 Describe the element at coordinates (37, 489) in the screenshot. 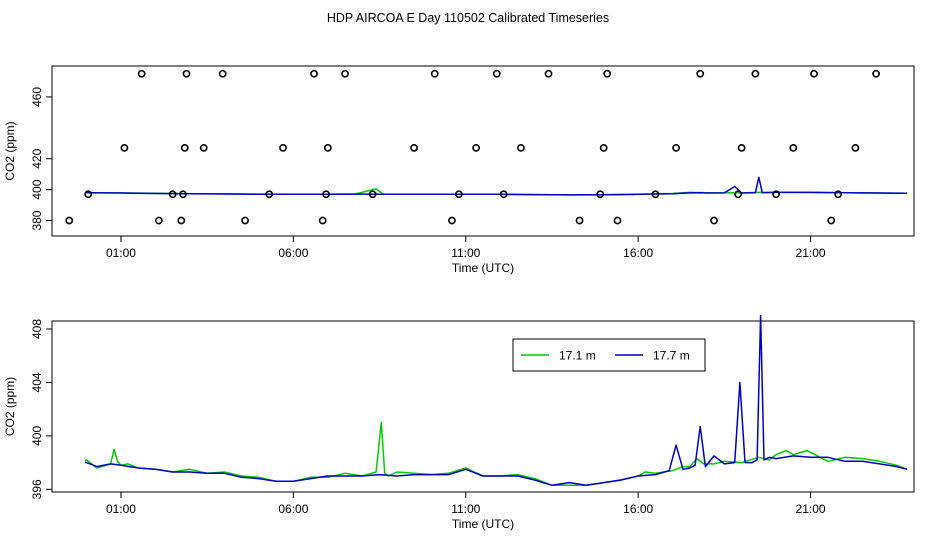

I see `y-tick-label: 396` at that location.